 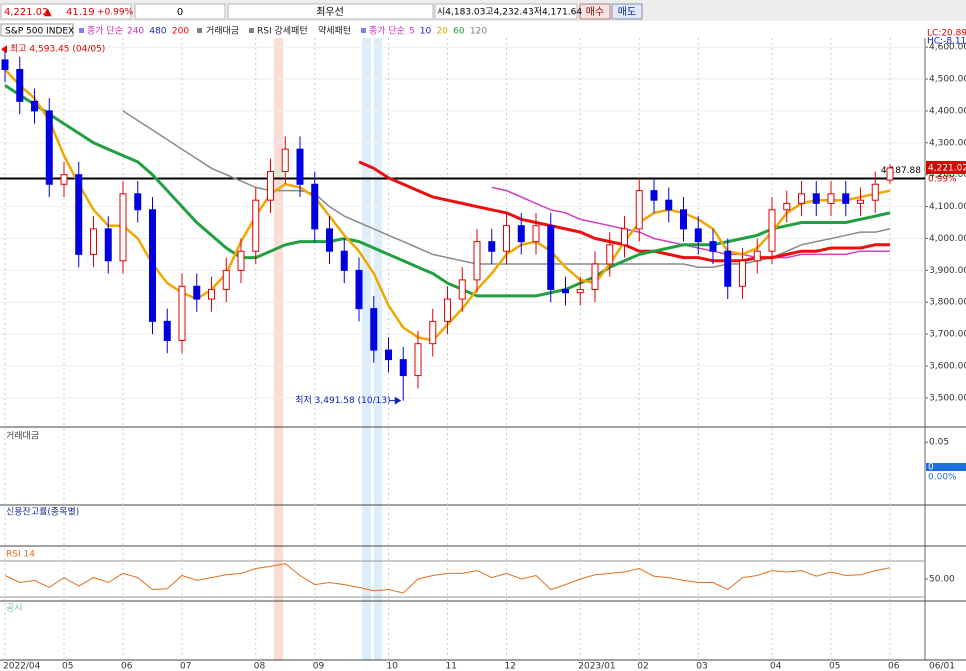 I want to click on buy-label: 매수, so click(x=595, y=12).